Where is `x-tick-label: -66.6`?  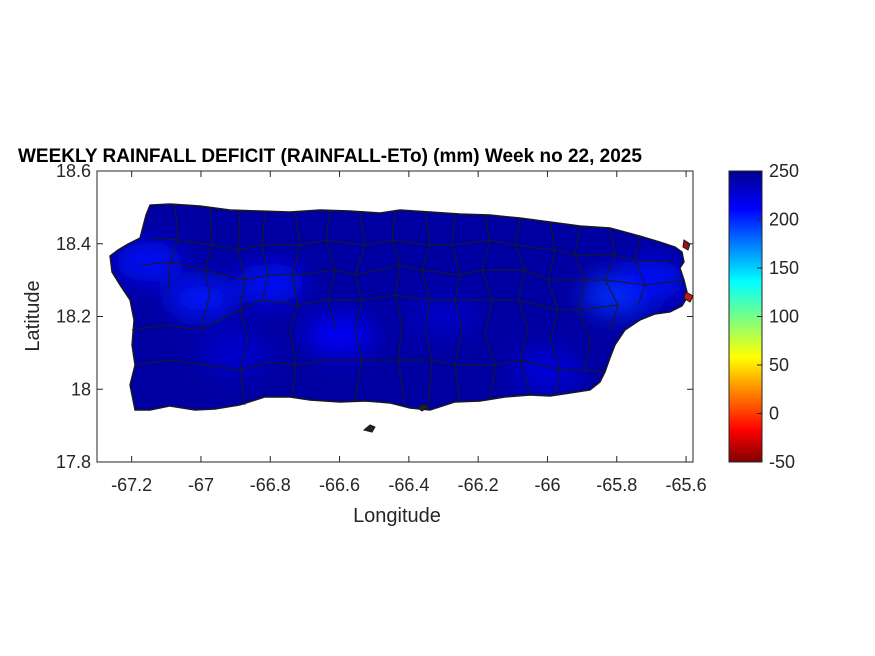 x-tick-label: -66.6 is located at coordinates (339, 485).